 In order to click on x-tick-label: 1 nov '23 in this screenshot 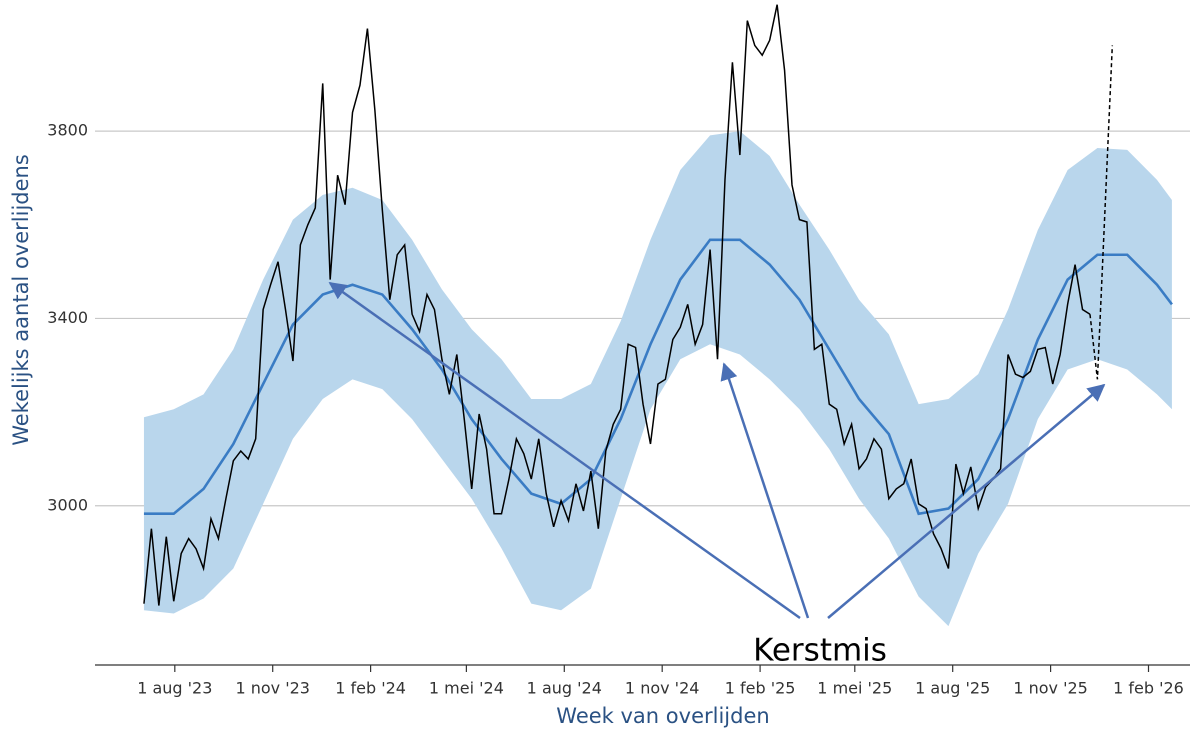, I will do `click(272, 688)`.